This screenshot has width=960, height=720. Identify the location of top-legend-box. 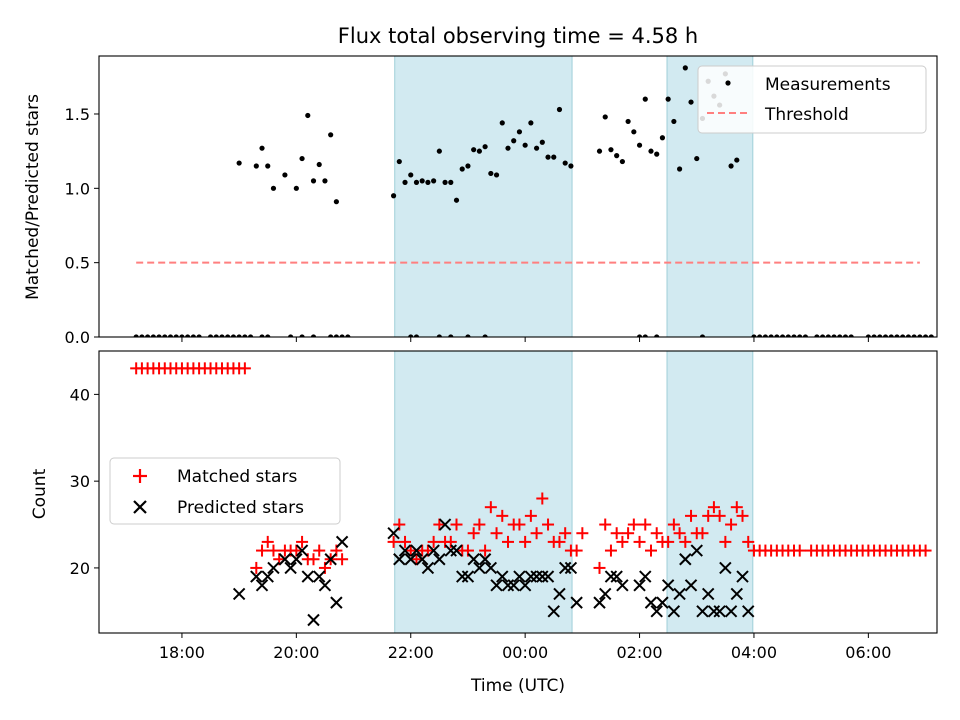
(812, 99).